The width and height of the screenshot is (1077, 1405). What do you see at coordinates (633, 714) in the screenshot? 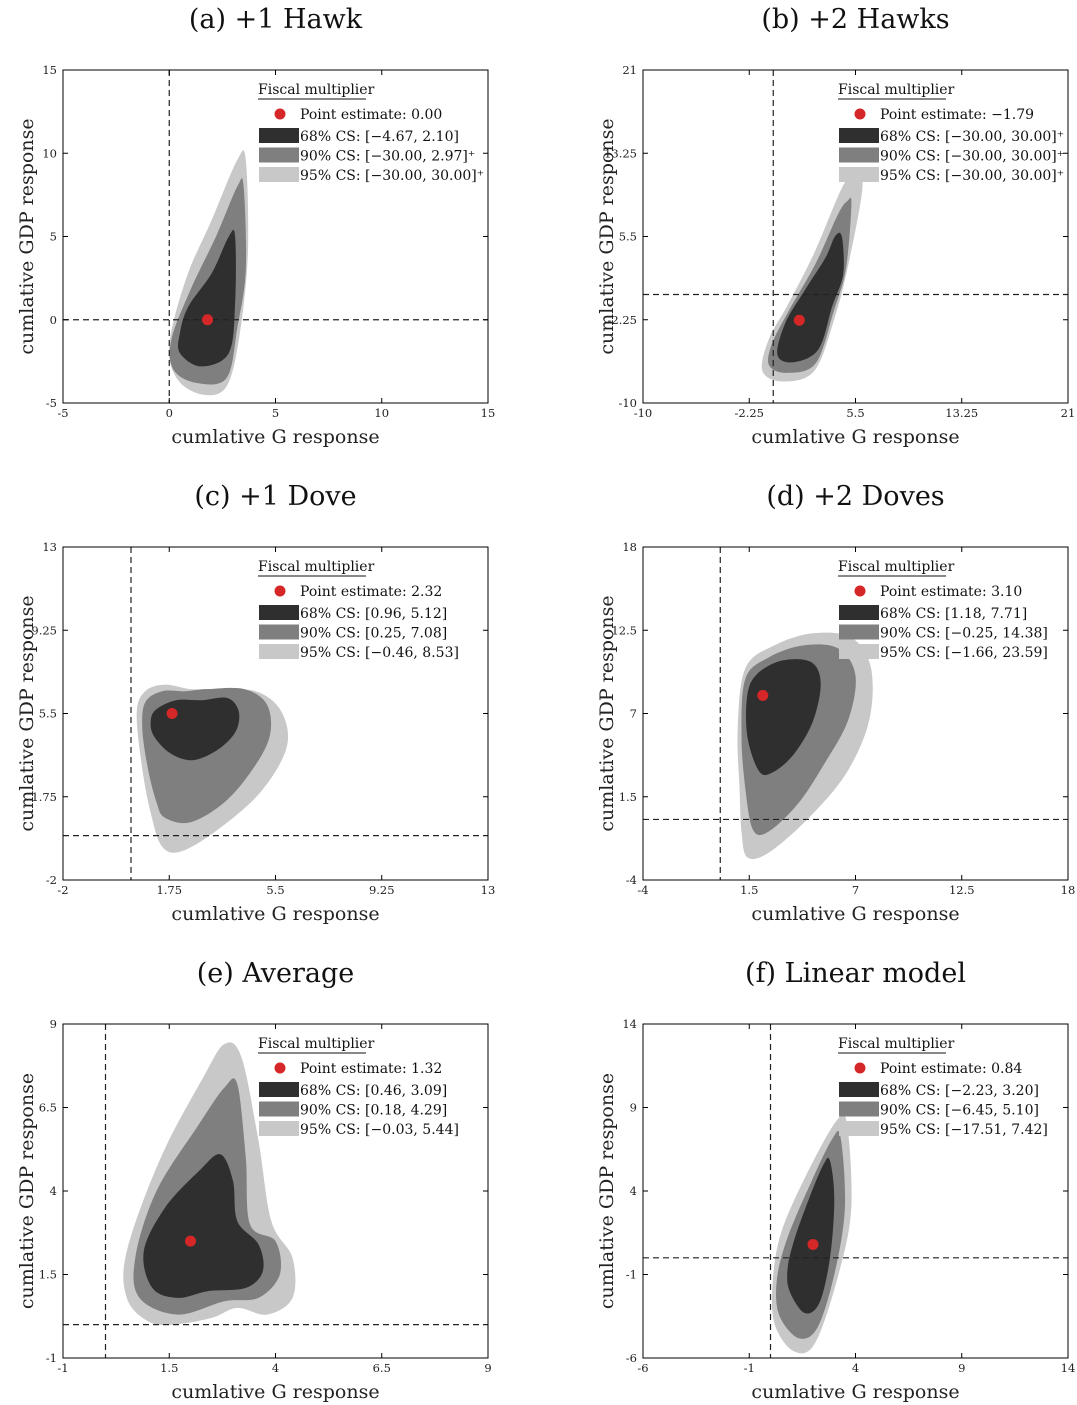
I see `y-tick-label: 7` at bounding box center [633, 714].